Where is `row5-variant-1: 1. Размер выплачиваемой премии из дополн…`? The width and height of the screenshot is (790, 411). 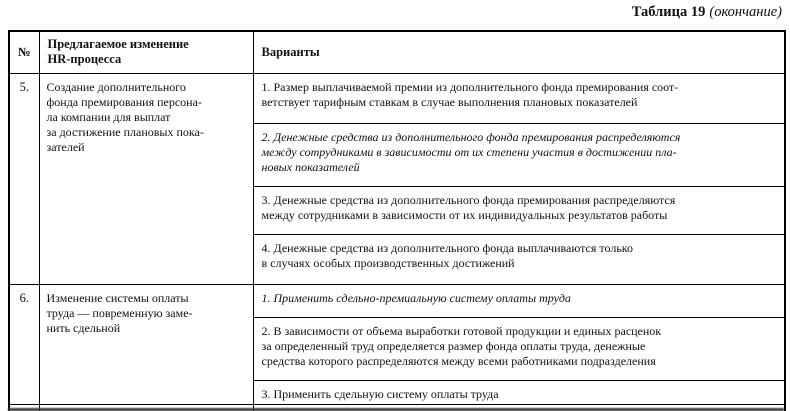 row5-variant-1: 1. Размер выплачиваемой премии из дополн… is located at coordinates (519, 98).